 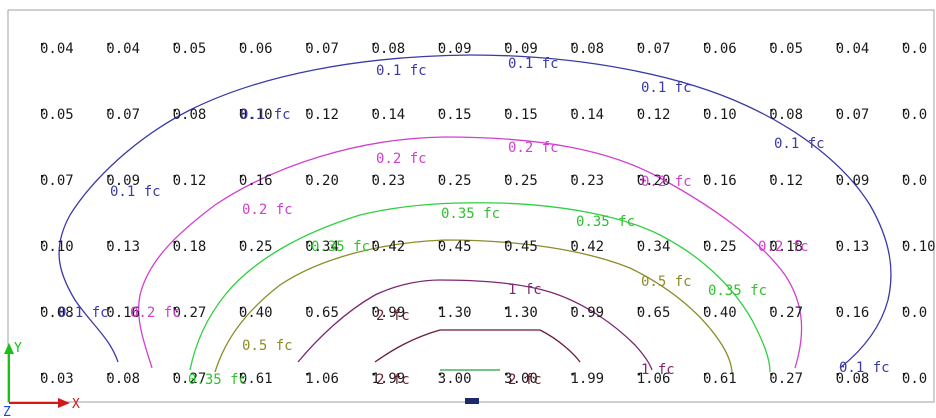 I want to click on label-0.1fc-f: 0.1 fc, so click(x=135, y=192).